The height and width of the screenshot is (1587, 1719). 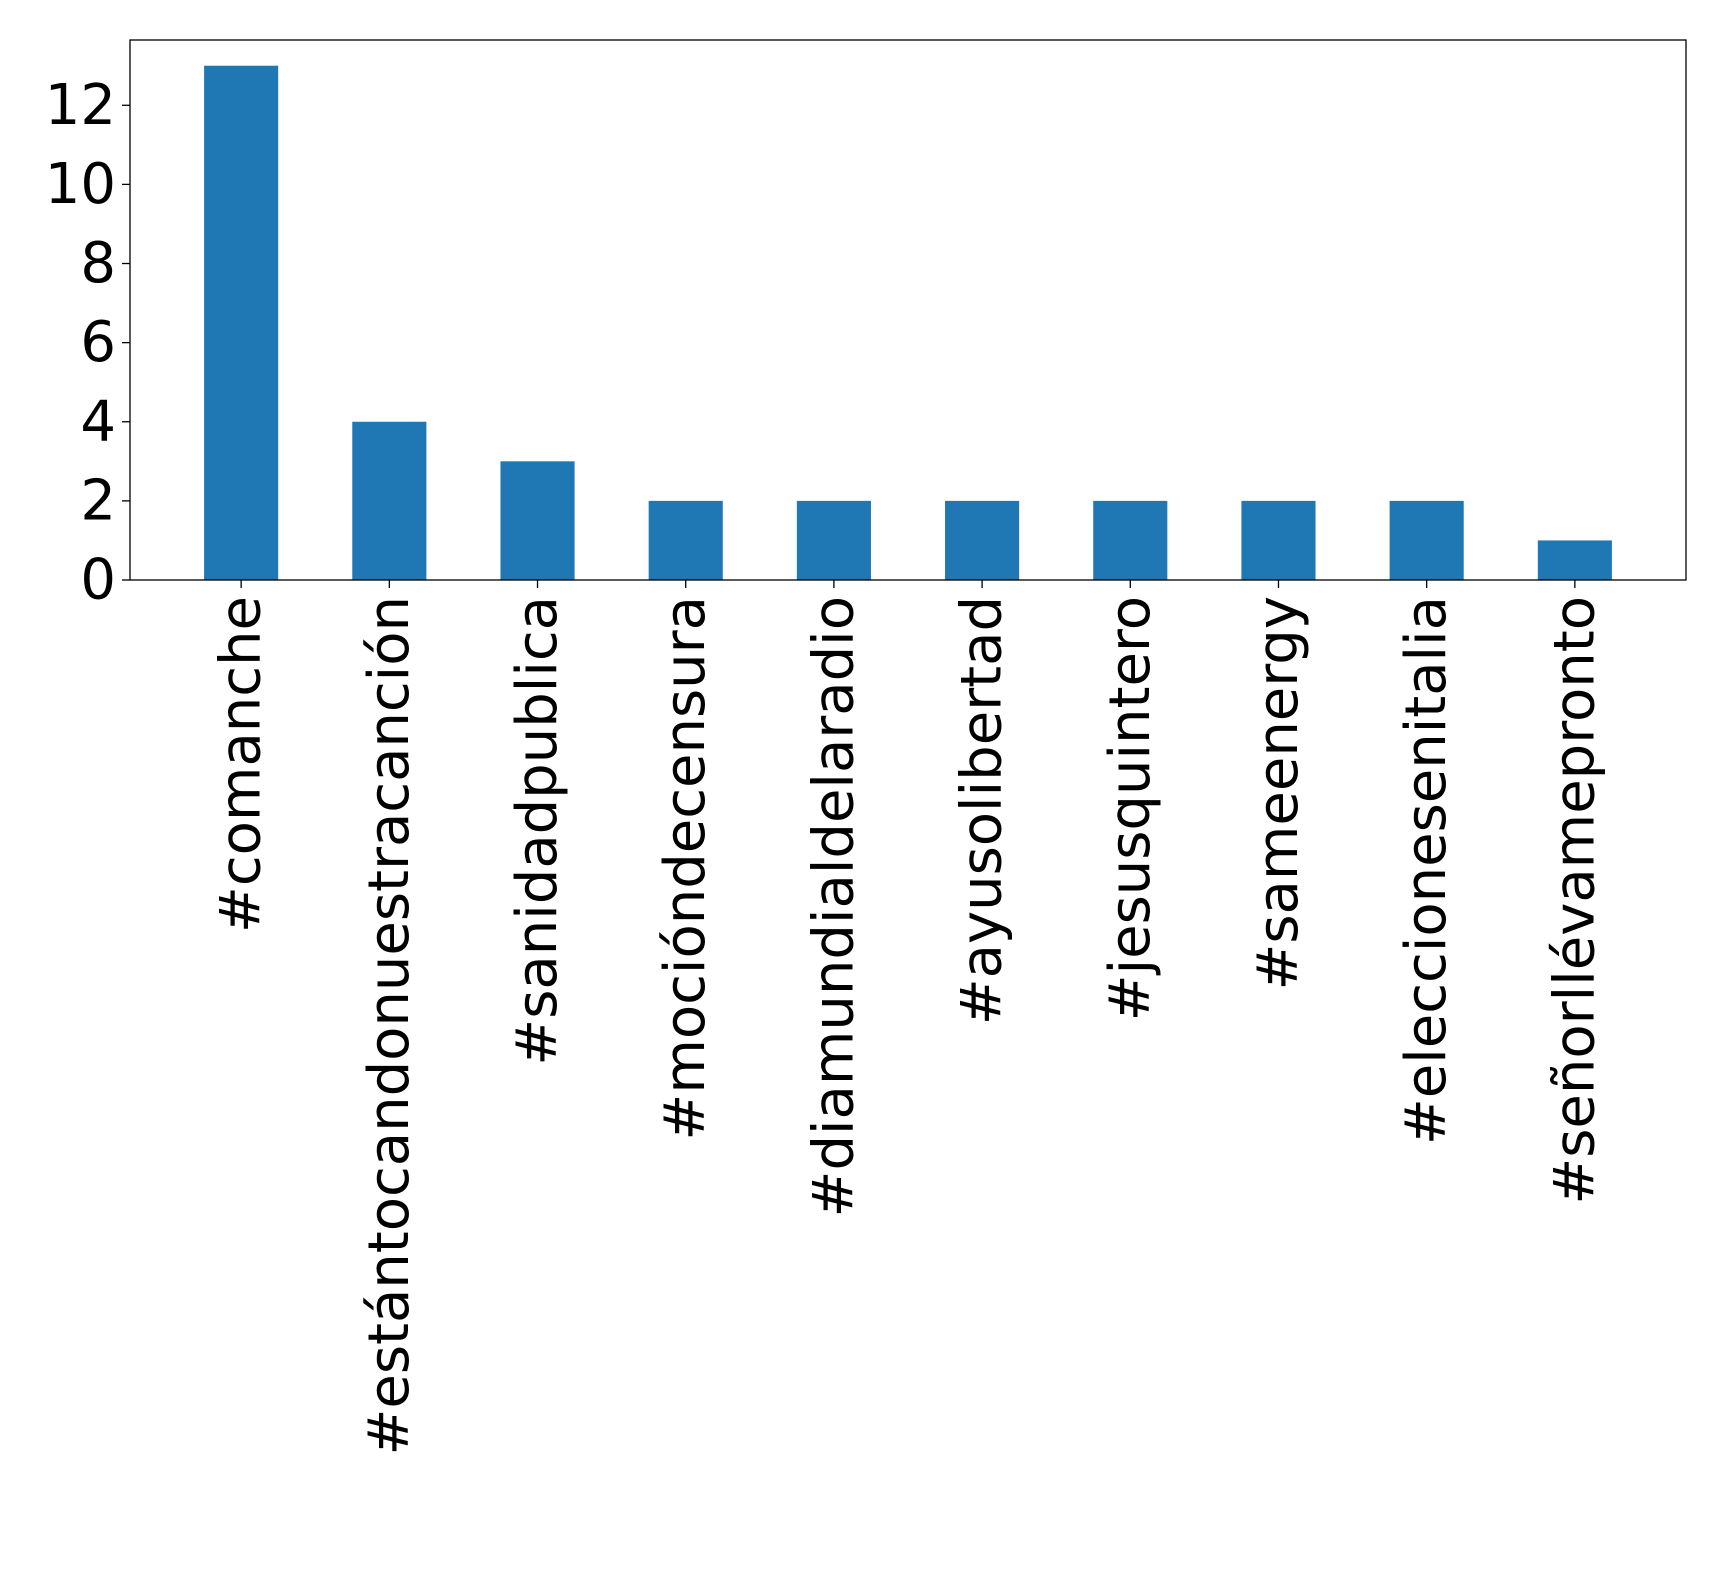 I want to click on x-tick-label: #diamundialdelaradio, so click(x=833, y=906).